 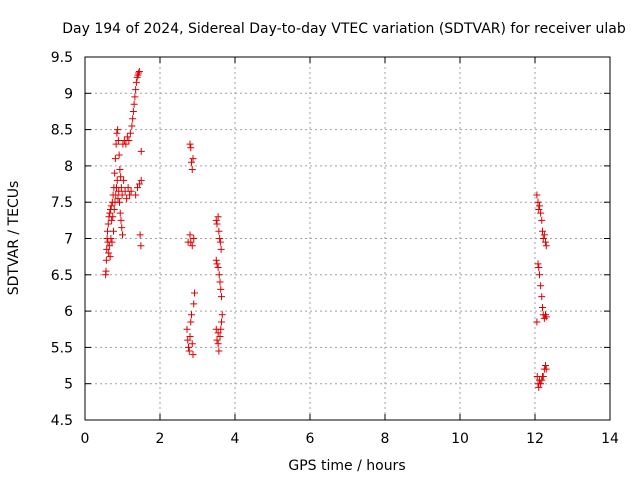 What do you see at coordinates (14, 238) in the screenshot?
I see `y-axis-label: SDTVAR / TECUs` at bounding box center [14, 238].